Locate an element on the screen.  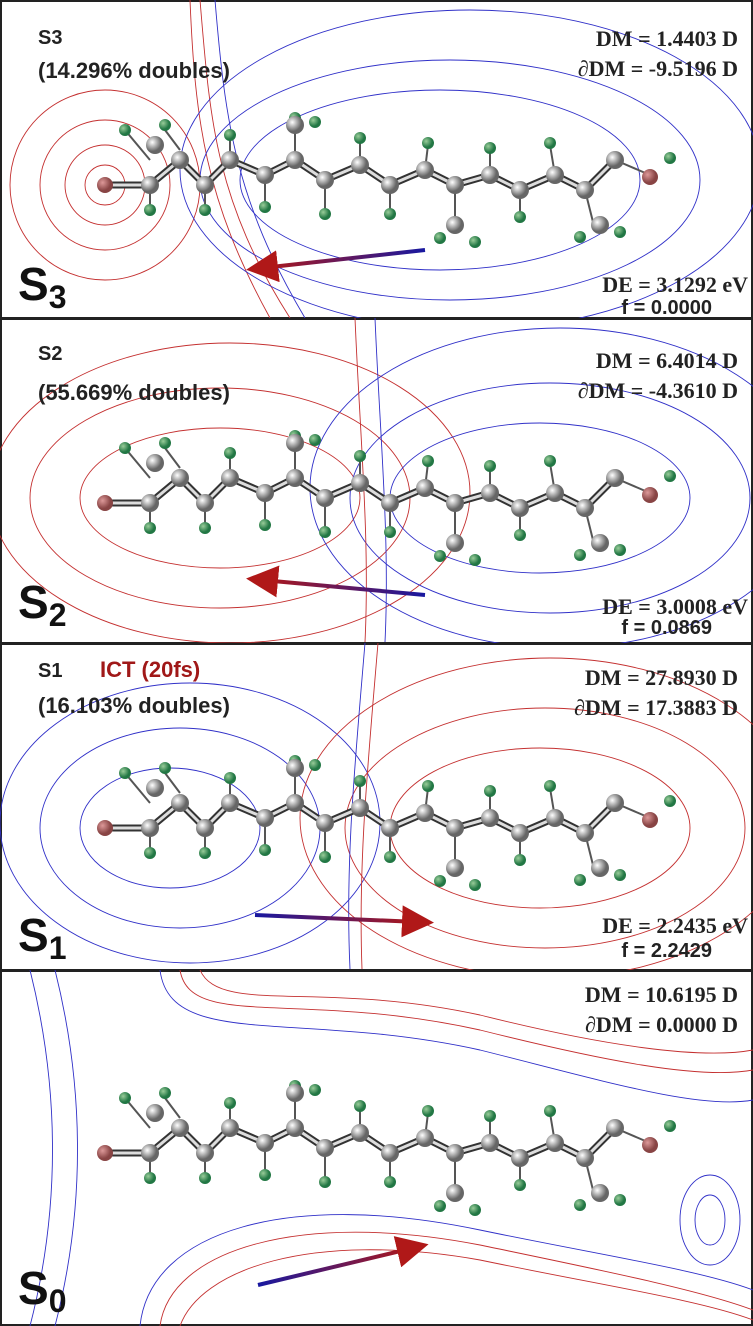
state-symbol: S2 is located at coordinates (42, 604).